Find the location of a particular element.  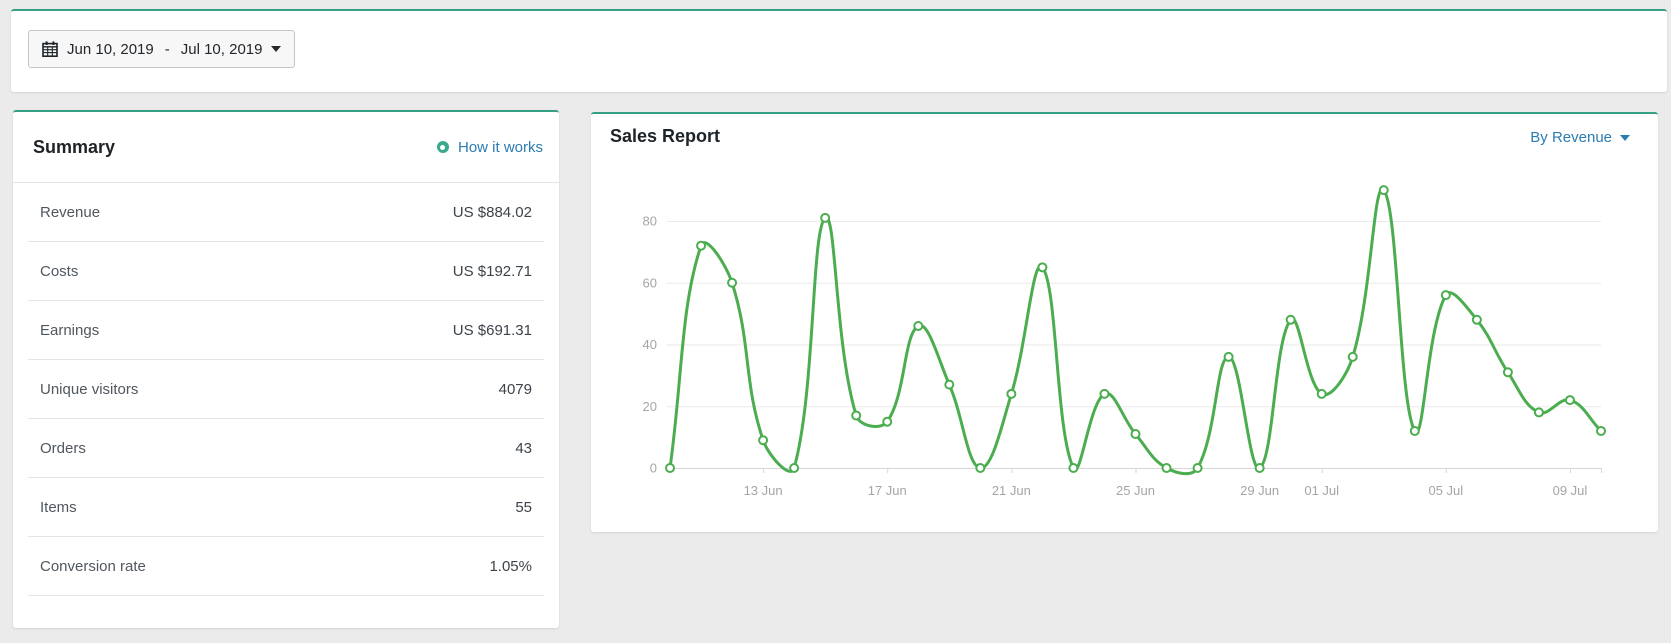

row-value: US $884.02 is located at coordinates (492, 212).